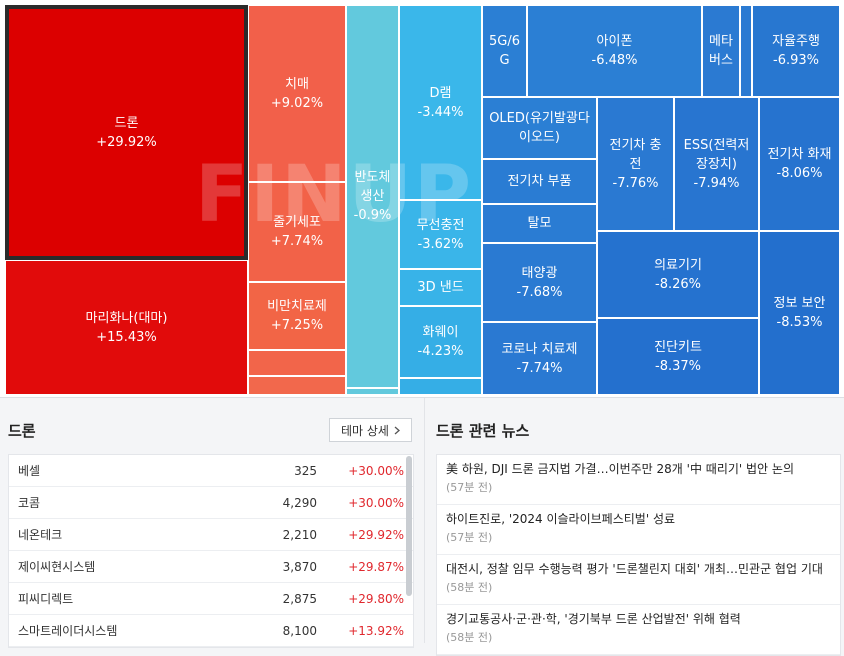  I want to click on treemap-cell: 화웨이 -4.23%, so click(440, 342).